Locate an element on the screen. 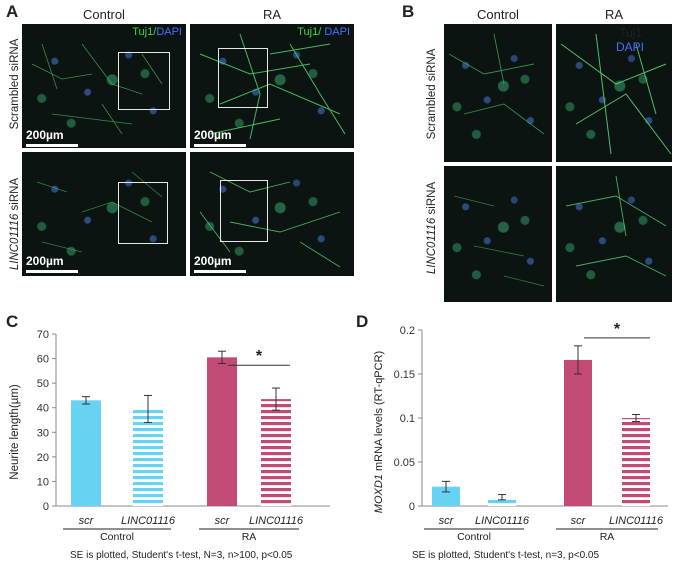 The height and width of the screenshot is (567, 676). chart-d-ylabel: MOXD1 mRNA levels (RT-qPCR) is located at coordinates (379, 432).